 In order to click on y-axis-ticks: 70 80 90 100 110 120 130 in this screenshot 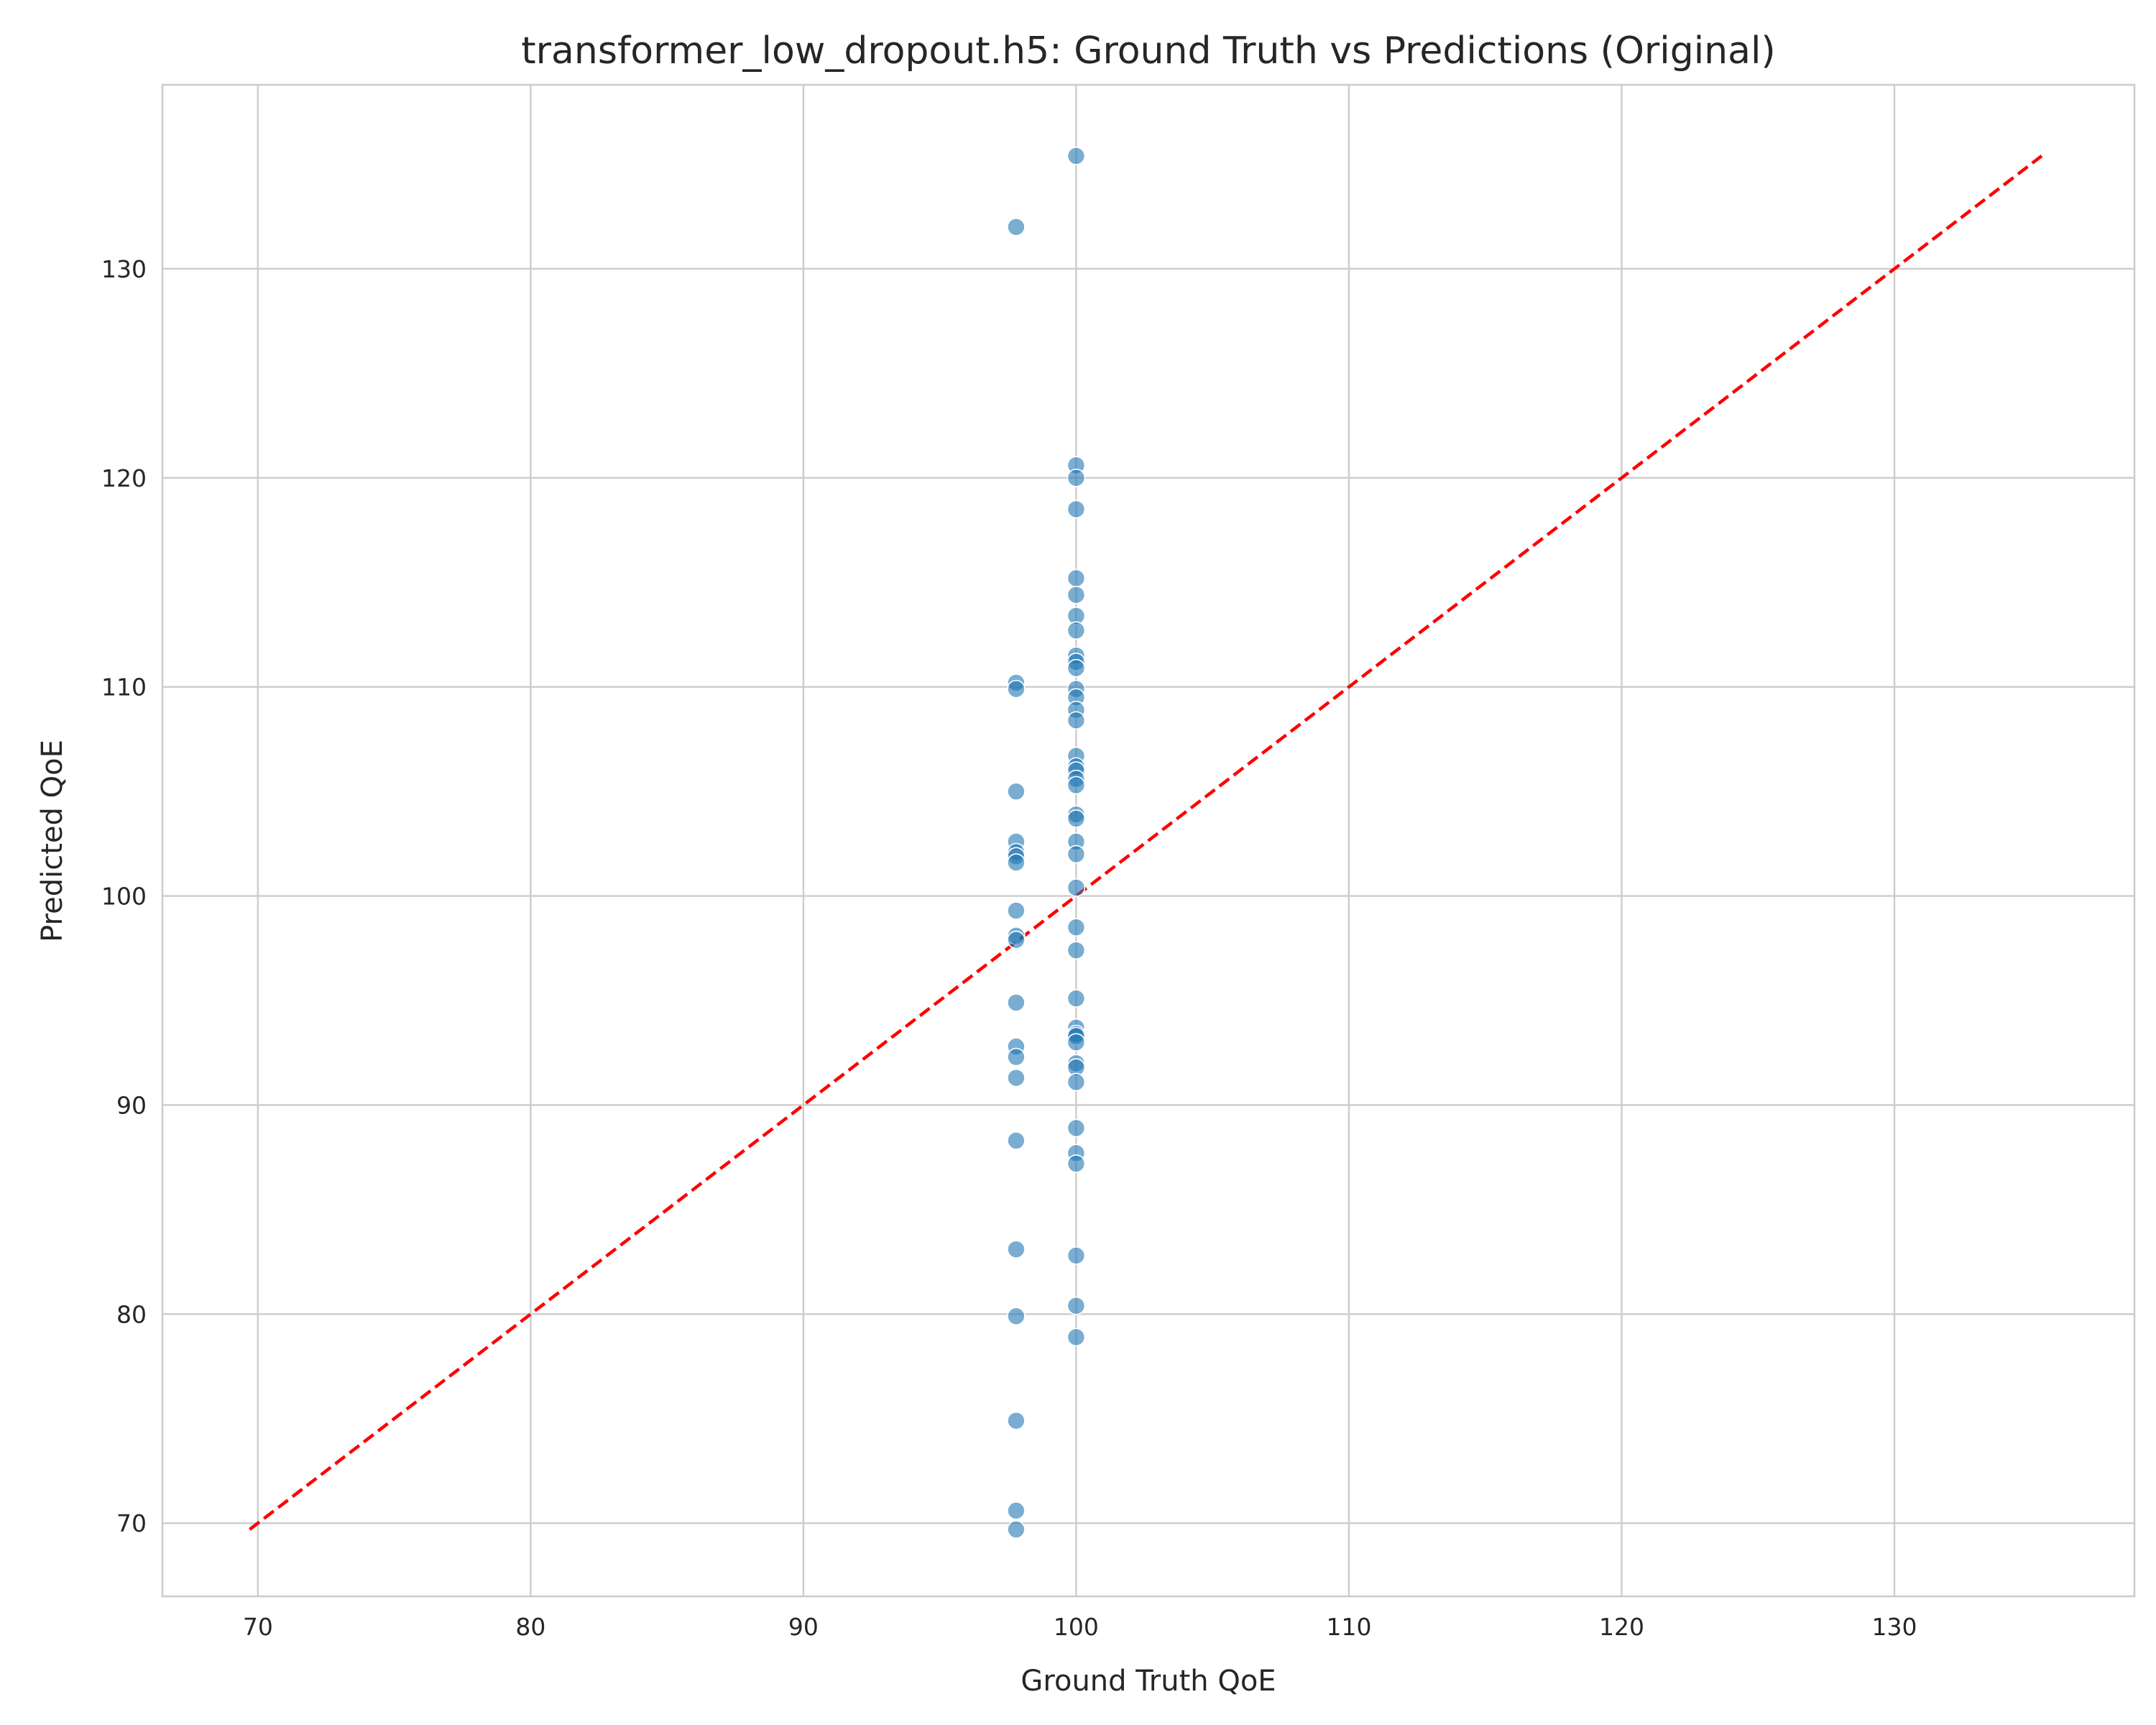, I will do `click(124, 896)`.